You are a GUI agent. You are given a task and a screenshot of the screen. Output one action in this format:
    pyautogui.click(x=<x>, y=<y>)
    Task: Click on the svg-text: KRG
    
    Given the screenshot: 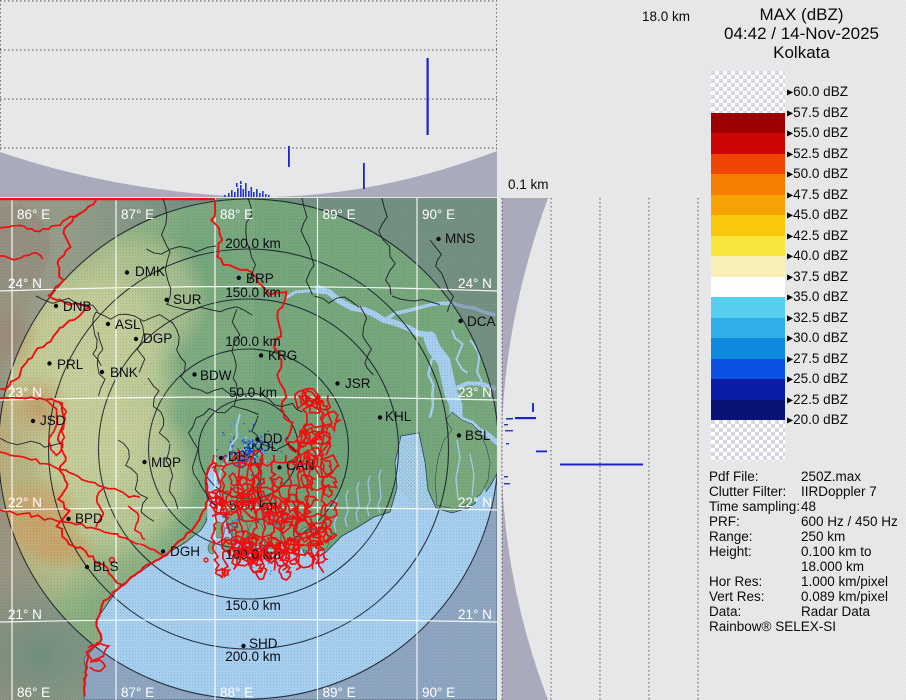 What is the action you would take?
    pyautogui.click(x=282, y=355)
    